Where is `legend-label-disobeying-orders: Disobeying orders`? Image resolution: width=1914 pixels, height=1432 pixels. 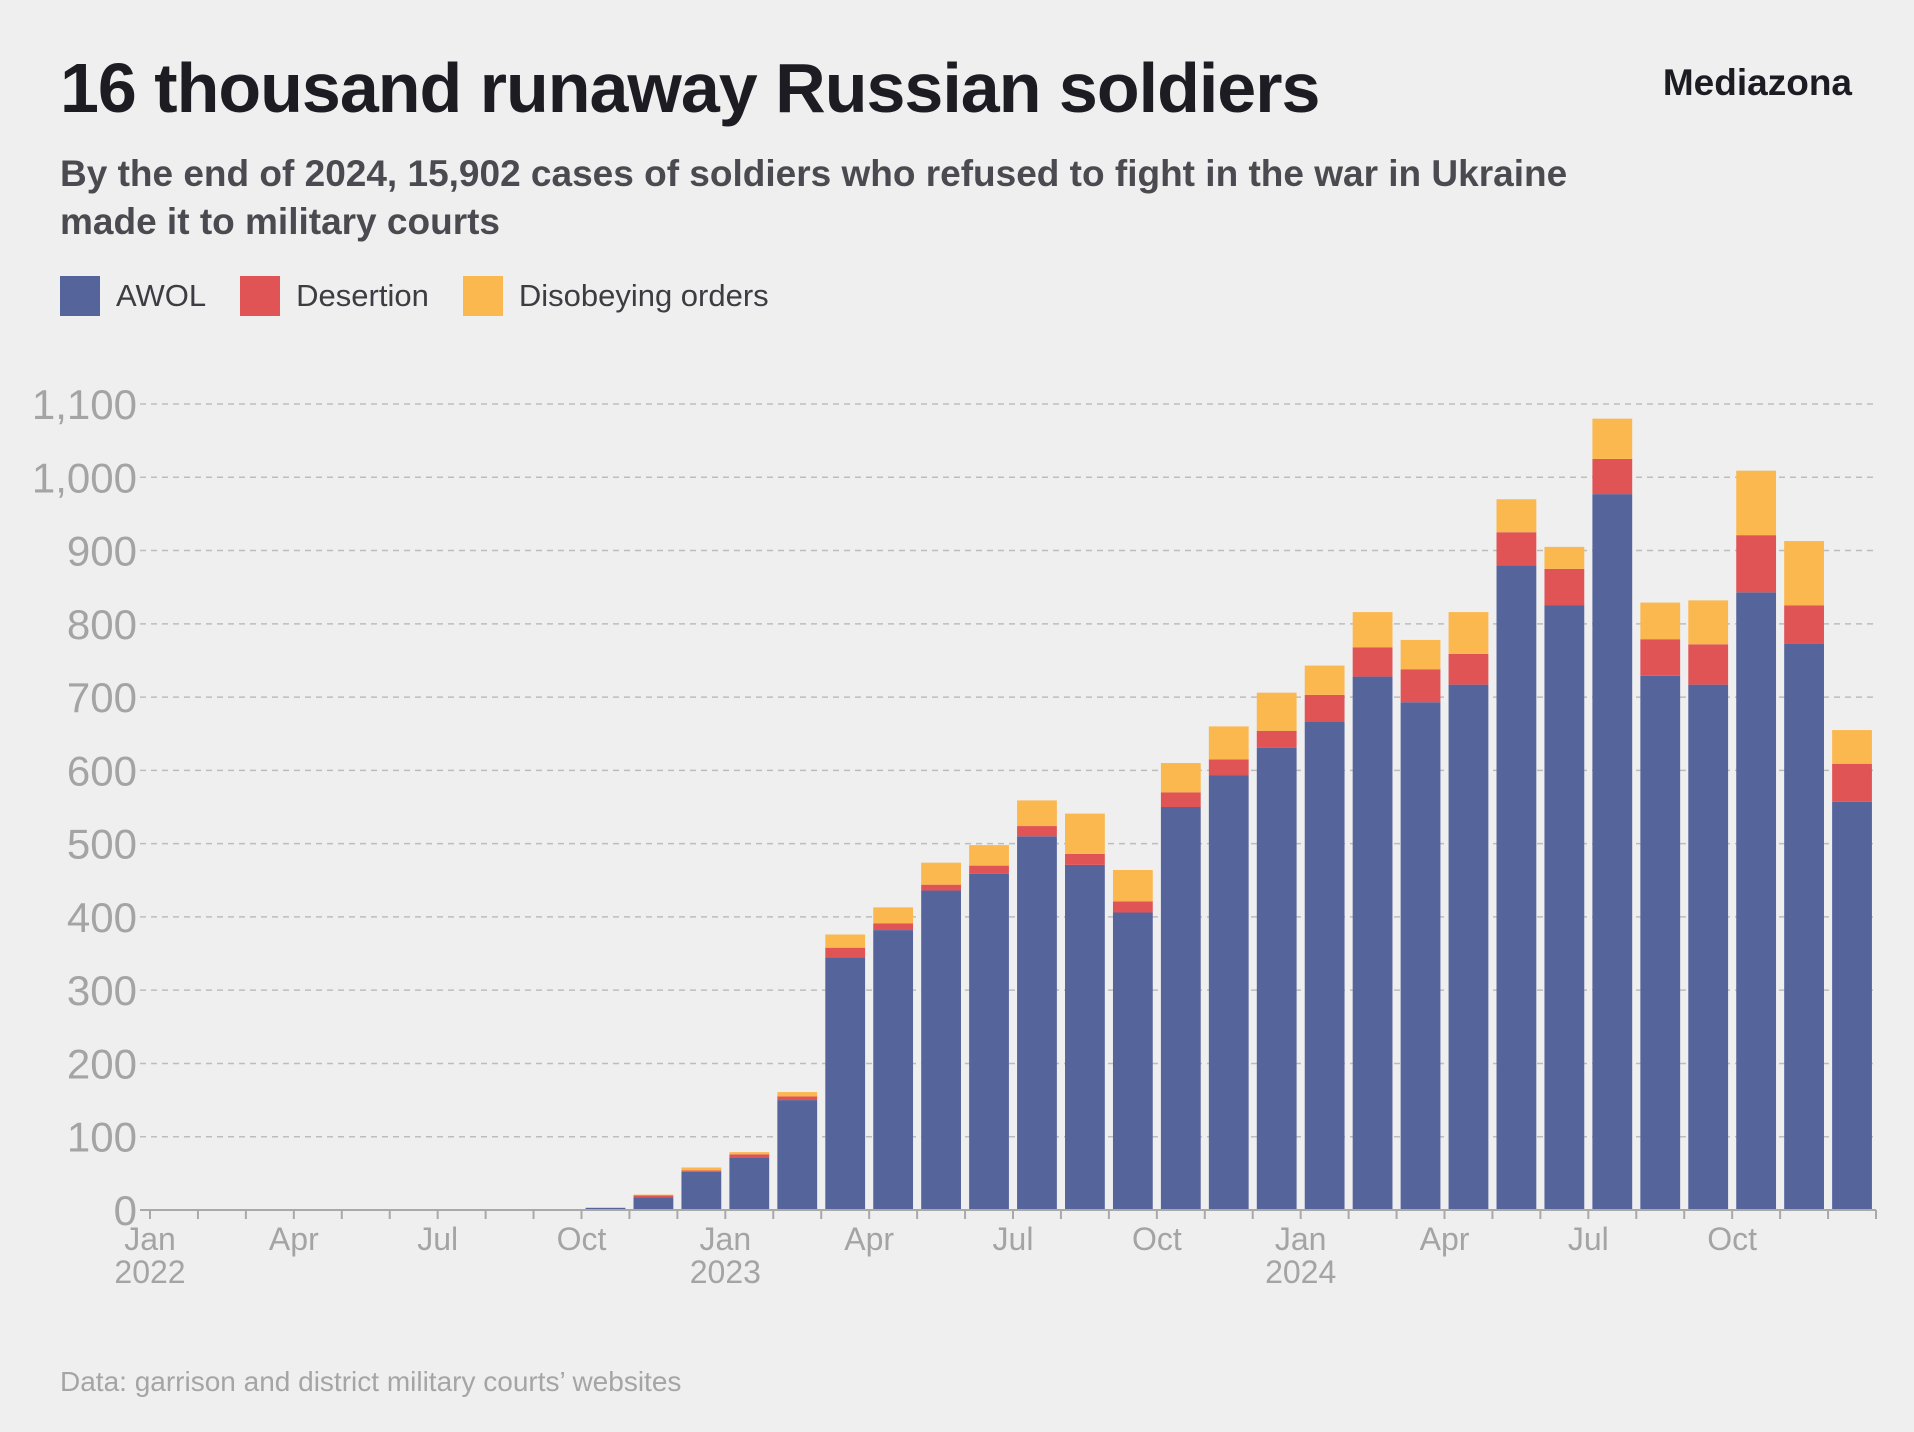
legend-label-disobeying-orders: Disobeying orders is located at coordinates (643, 295).